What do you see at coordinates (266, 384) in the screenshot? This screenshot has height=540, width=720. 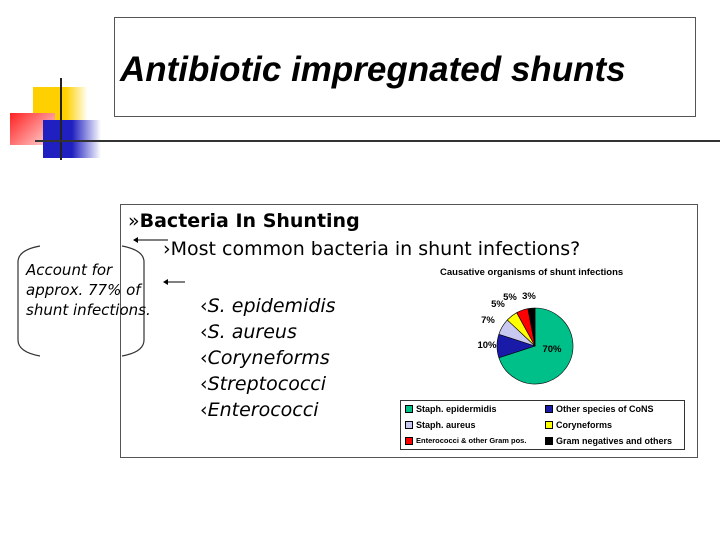 I see `list-item-text: Streptococci` at bounding box center [266, 384].